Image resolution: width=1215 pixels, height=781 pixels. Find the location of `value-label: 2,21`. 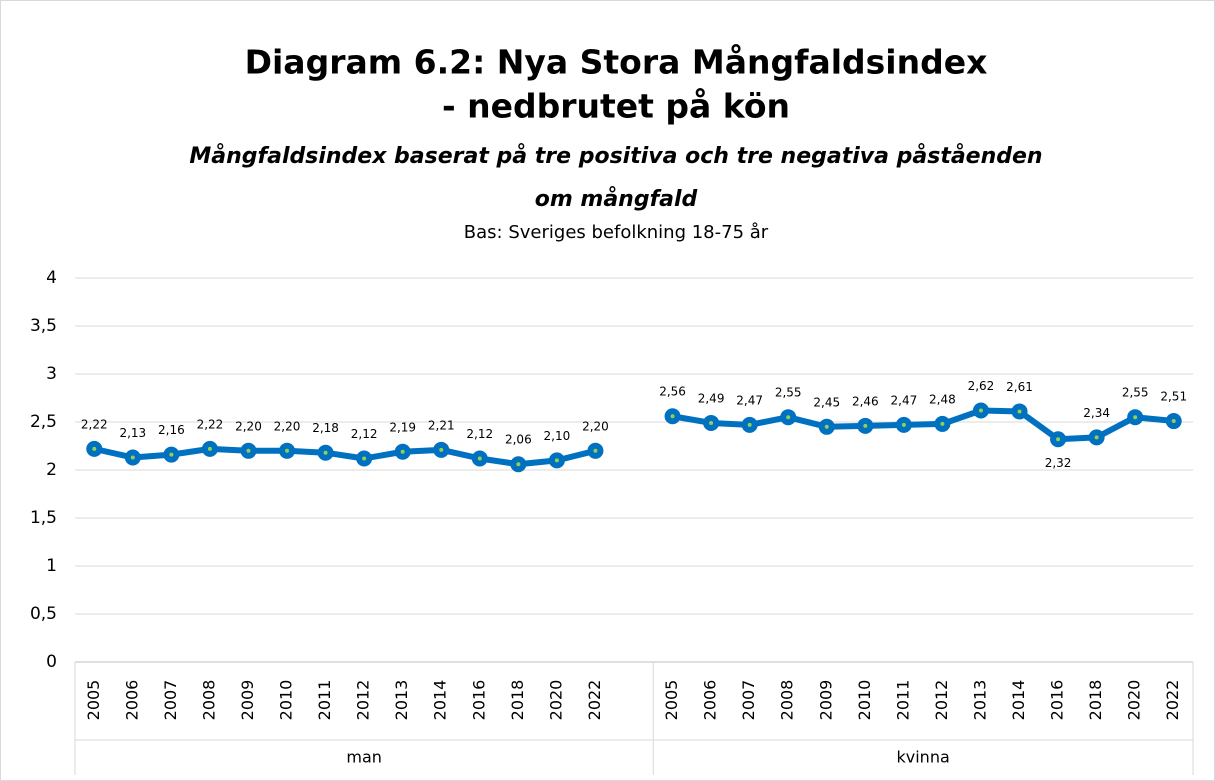

value-label: 2,21 is located at coordinates (441, 425).